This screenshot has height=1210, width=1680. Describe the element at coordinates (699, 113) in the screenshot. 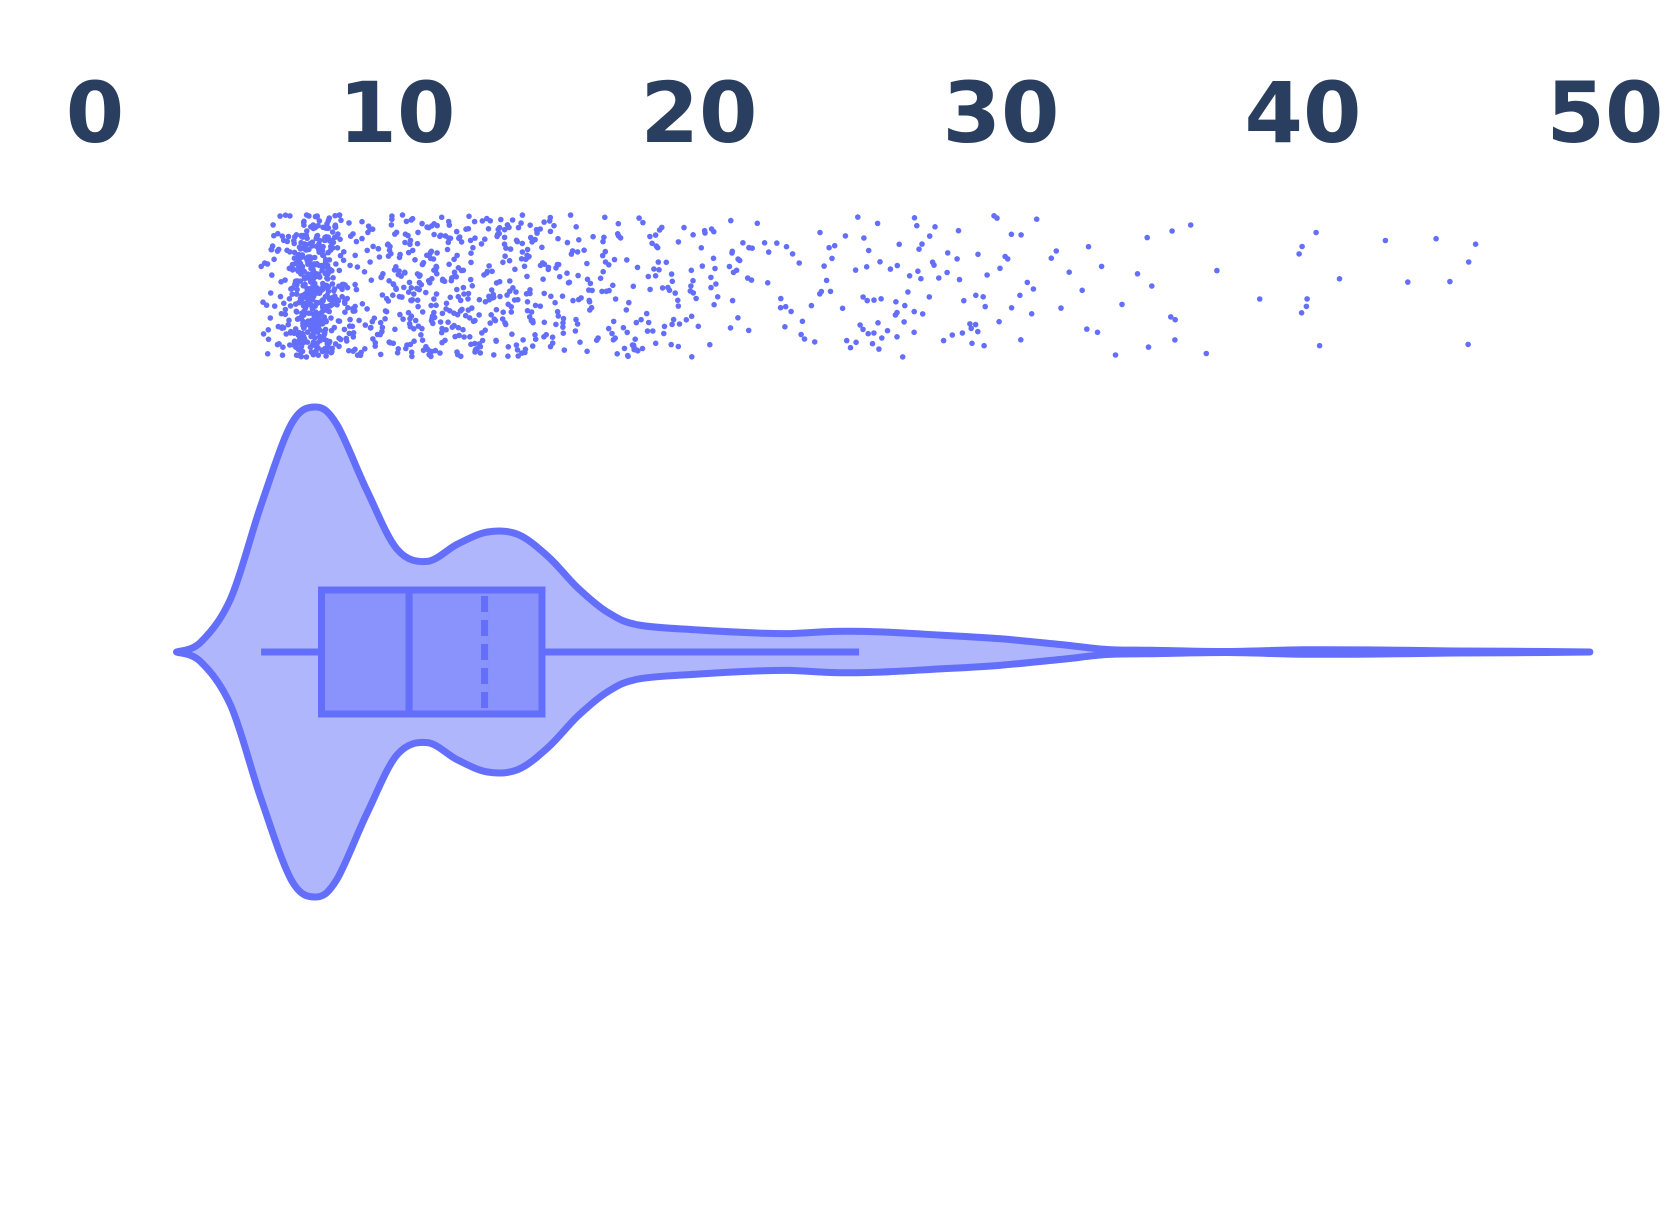

I see `x-tick-label: 20` at that location.